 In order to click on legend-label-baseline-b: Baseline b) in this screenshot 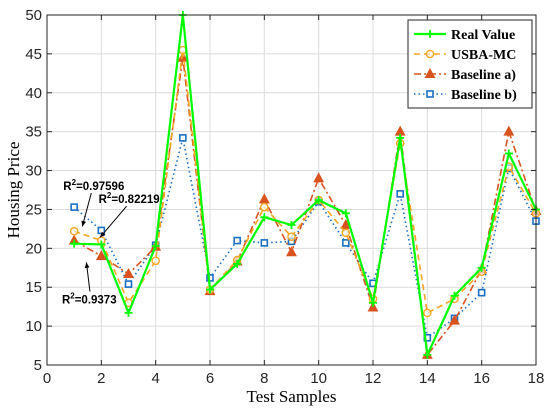, I will do `click(484, 95)`.